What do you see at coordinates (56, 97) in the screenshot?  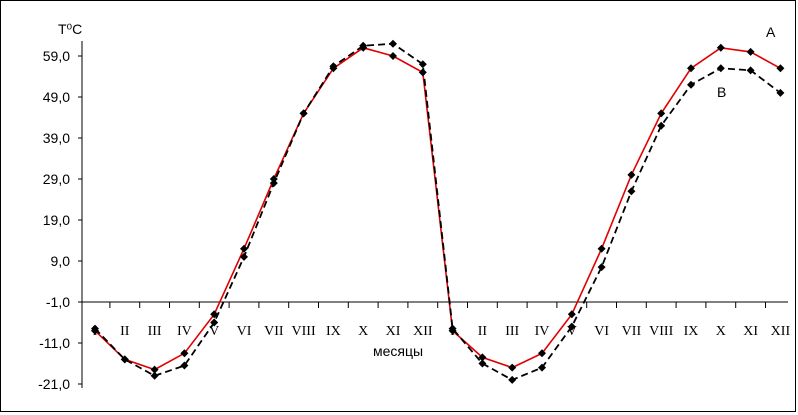 I see `y-tick-label: 49,0` at bounding box center [56, 97].